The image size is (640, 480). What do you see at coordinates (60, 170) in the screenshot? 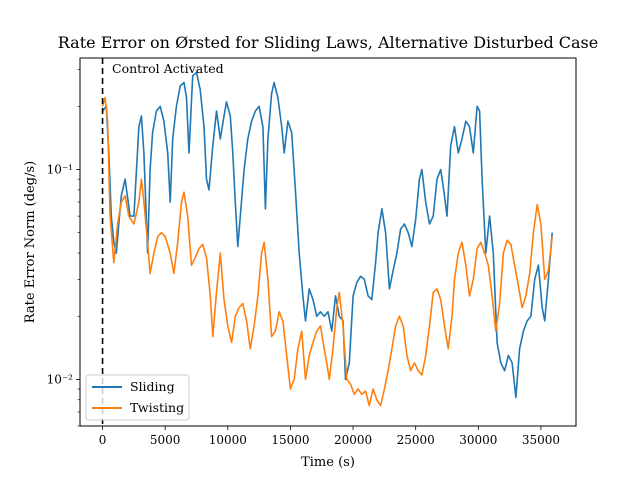
I see `y-tick-label: 10⁻¹` at bounding box center [60, 170].